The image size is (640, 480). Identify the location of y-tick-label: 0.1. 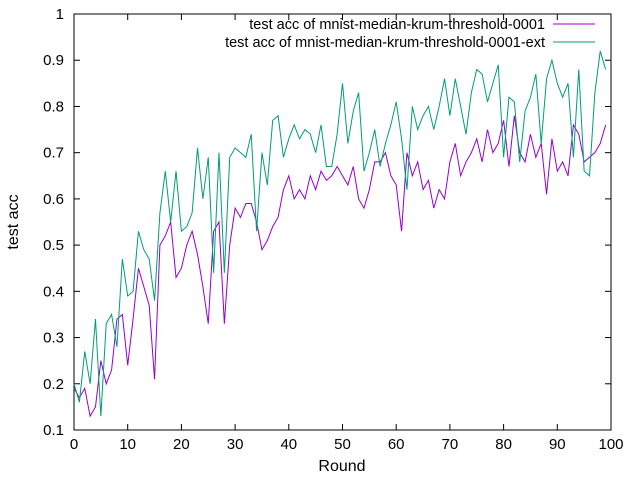
(53, 430).